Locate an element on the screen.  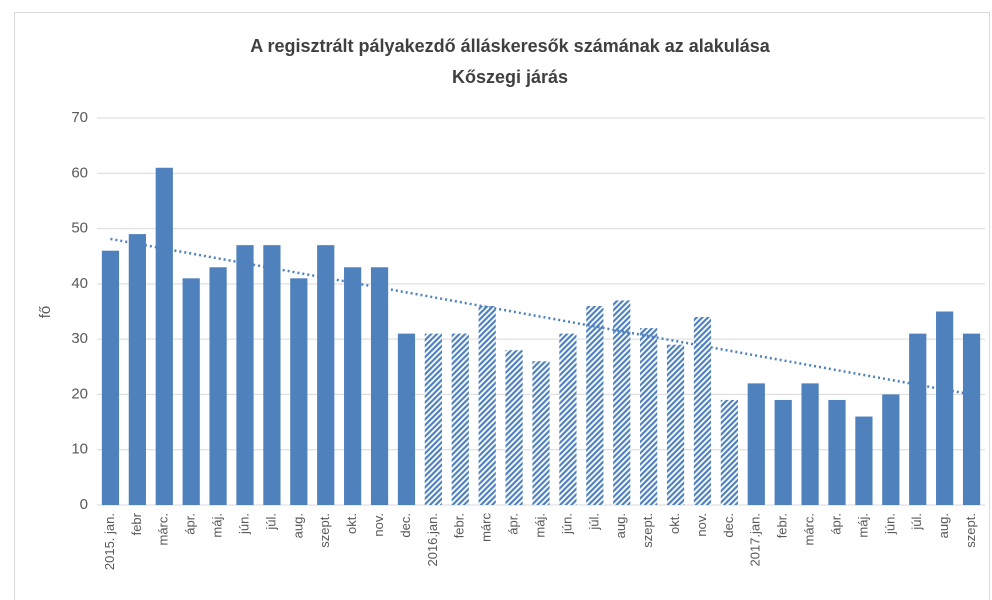
y-tick-label: 50 is located at coordinates (79, 228).